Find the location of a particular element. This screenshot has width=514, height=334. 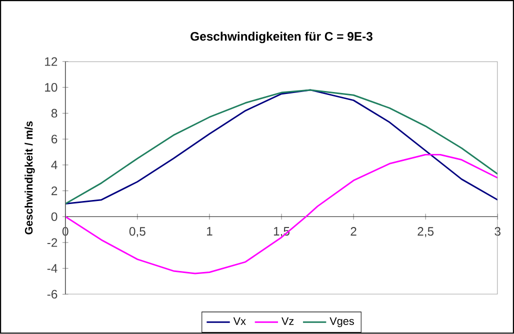

y-tick-label: -2 is located at coordinates (52, 242).